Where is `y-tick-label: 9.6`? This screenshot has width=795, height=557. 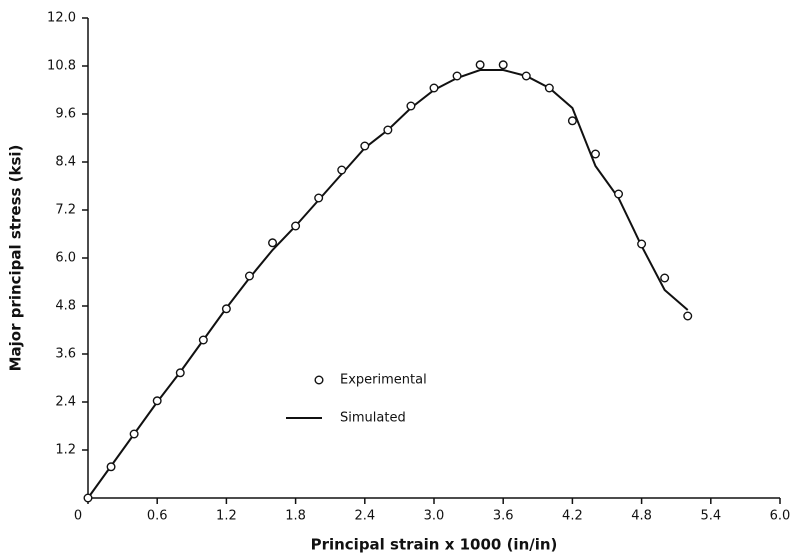 y-tick-label: 9.6 is located at coordinates (65, 114).